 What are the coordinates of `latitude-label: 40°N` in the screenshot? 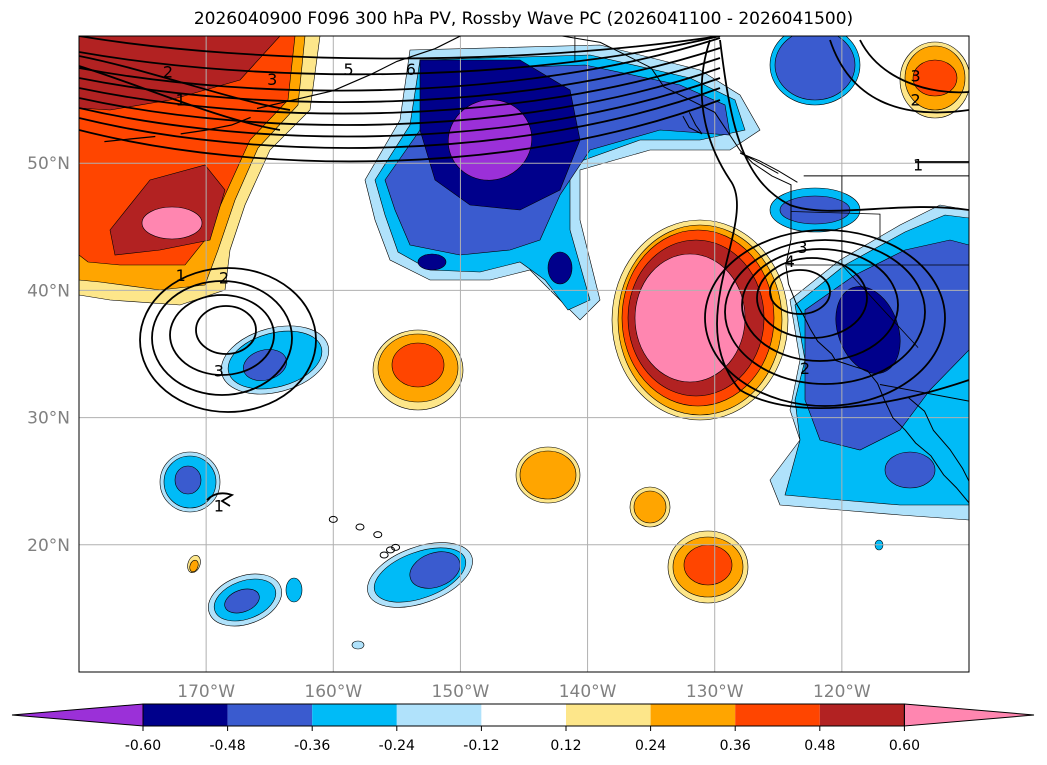 It's located at (48, 291).